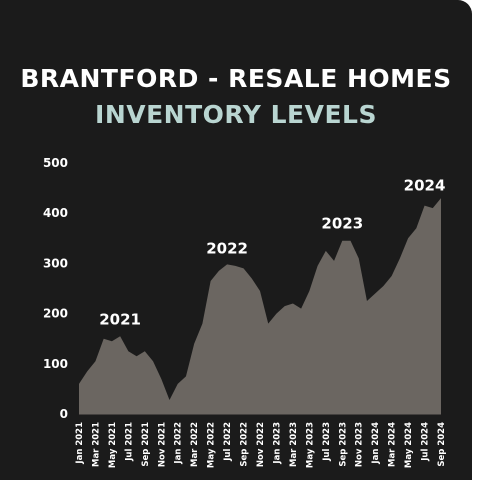 Image resolution: width=480 pixels, height=480 pixels. I want to click on x-tick-label: Jan 2021, so click(80, 443).